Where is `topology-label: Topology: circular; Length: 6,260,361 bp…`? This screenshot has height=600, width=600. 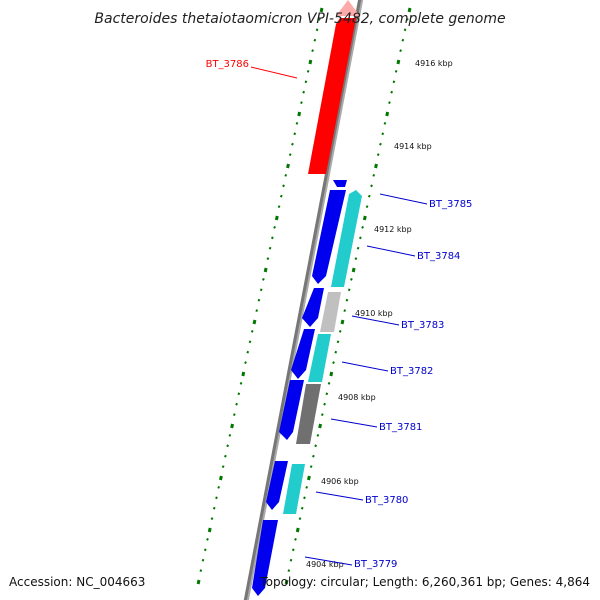 topology-label: Topology: circular; Length: 6,260,361 bp… is located at coordinates (424, 582).